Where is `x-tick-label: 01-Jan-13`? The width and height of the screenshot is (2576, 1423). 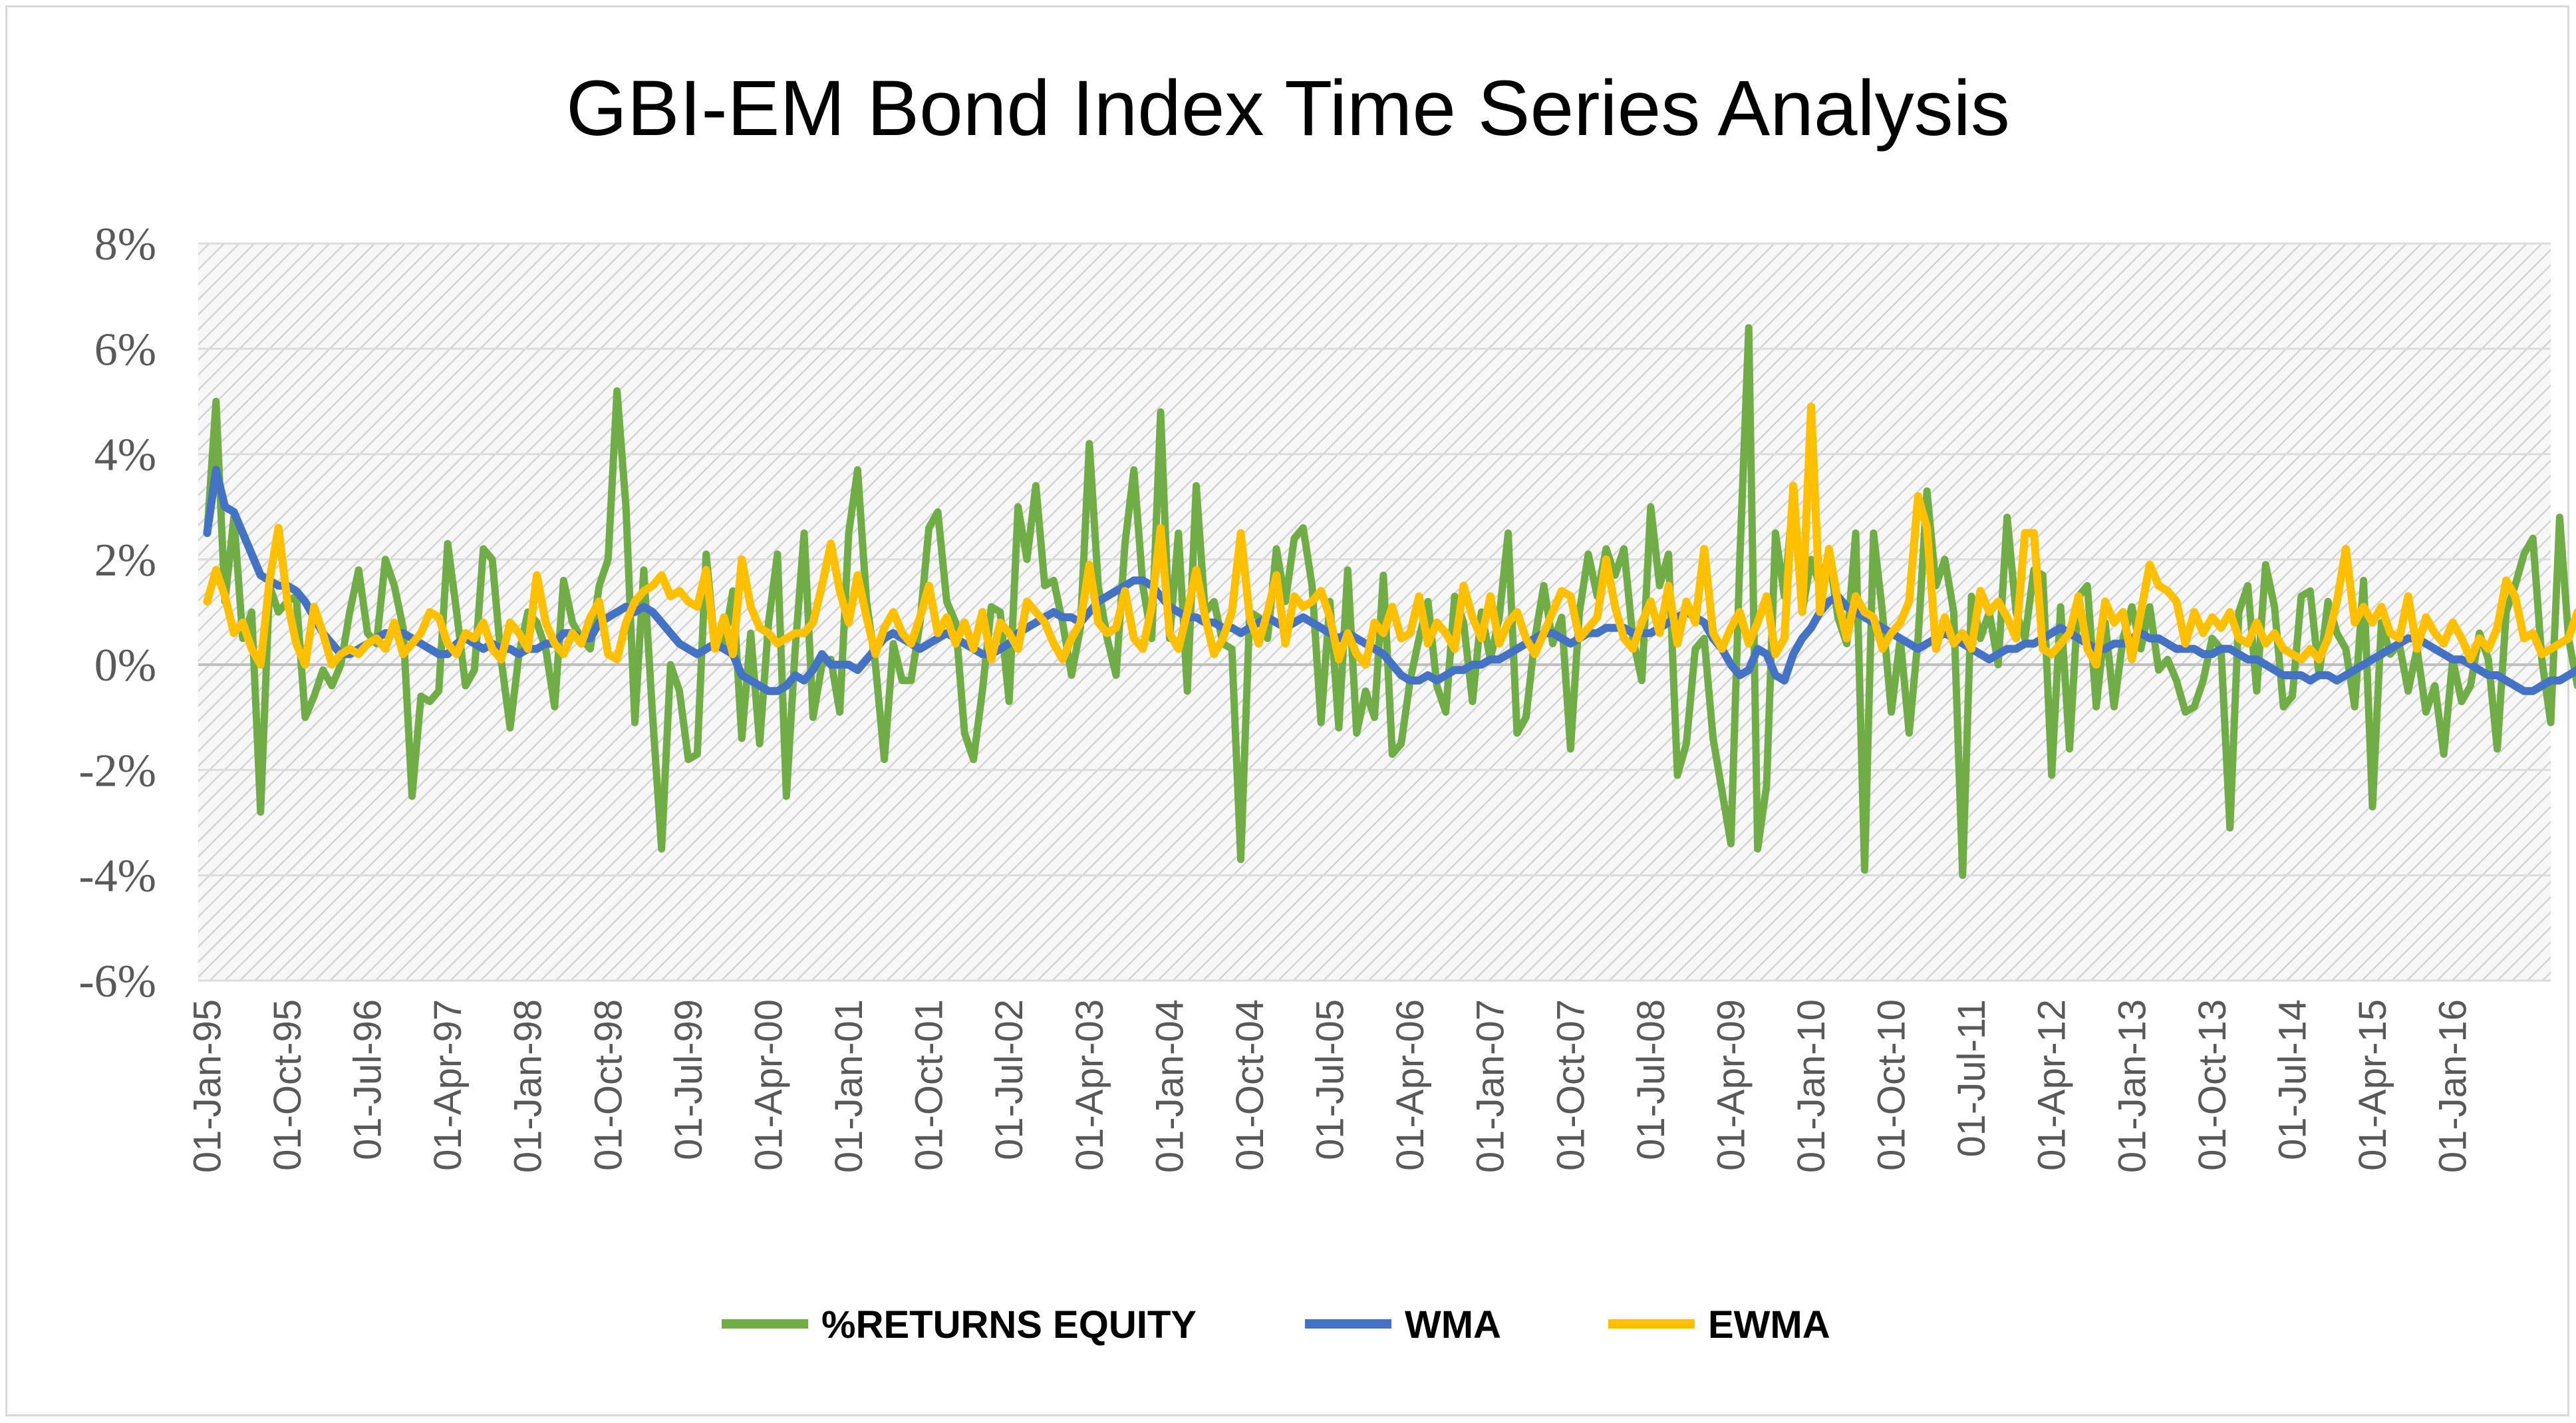
x-tick-label: 01-Jan-13 is located at coordinates (2132, 1086).